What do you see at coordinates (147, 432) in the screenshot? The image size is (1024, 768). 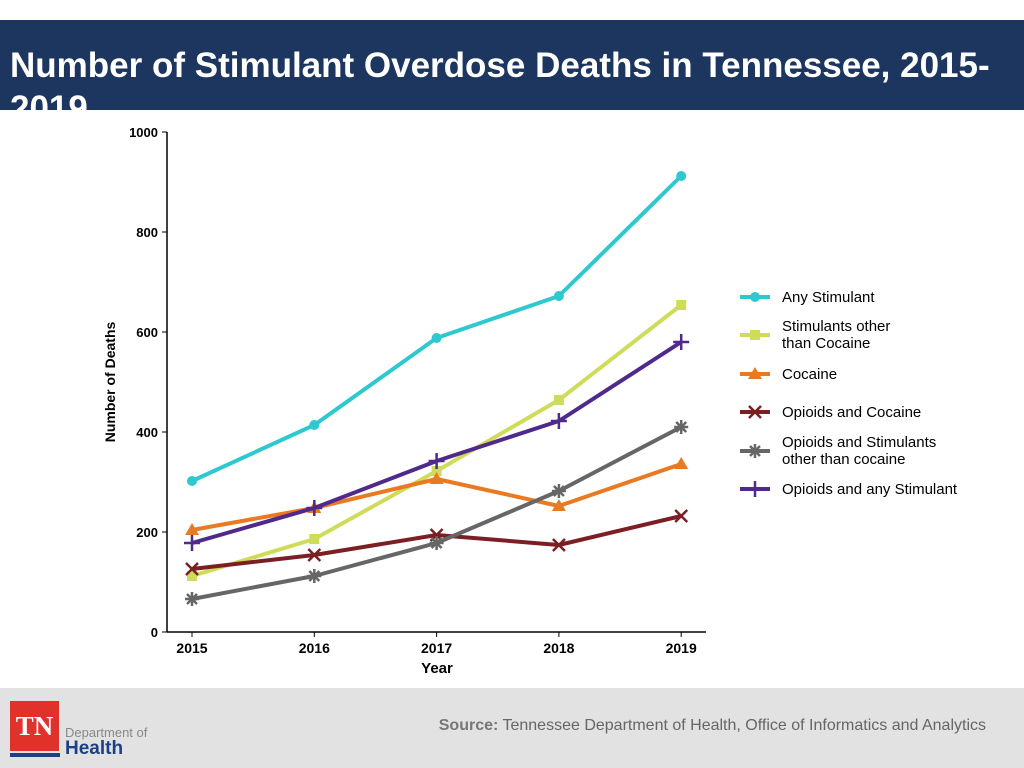 I see `y-tick-label: 400` at bounding box center [147, 432].